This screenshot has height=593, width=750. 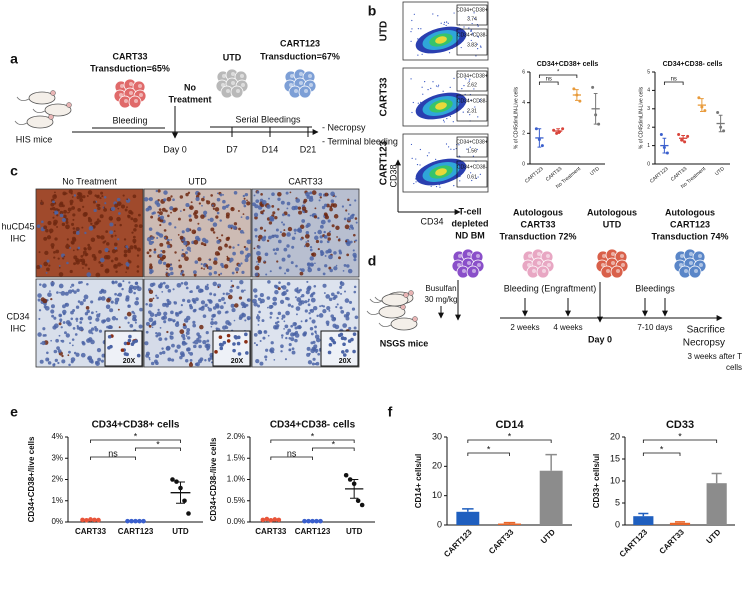 What do you see at coordinates (568, 64) in the screenshot?
I see `chart-title: CD34+CD38+ cells` at bounding box center [568, 64].